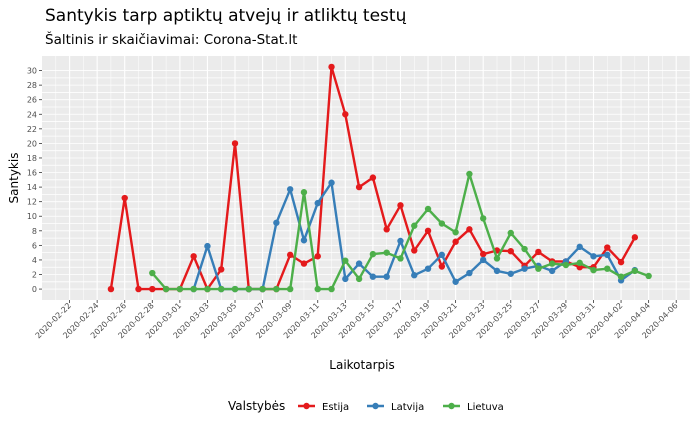 The height and width of the screenshot is (432, 700). What do you see at coordinates (14, 178) in the screenshot?
I see `y-axis-title: Santykis` at bounding box center [14, 178].